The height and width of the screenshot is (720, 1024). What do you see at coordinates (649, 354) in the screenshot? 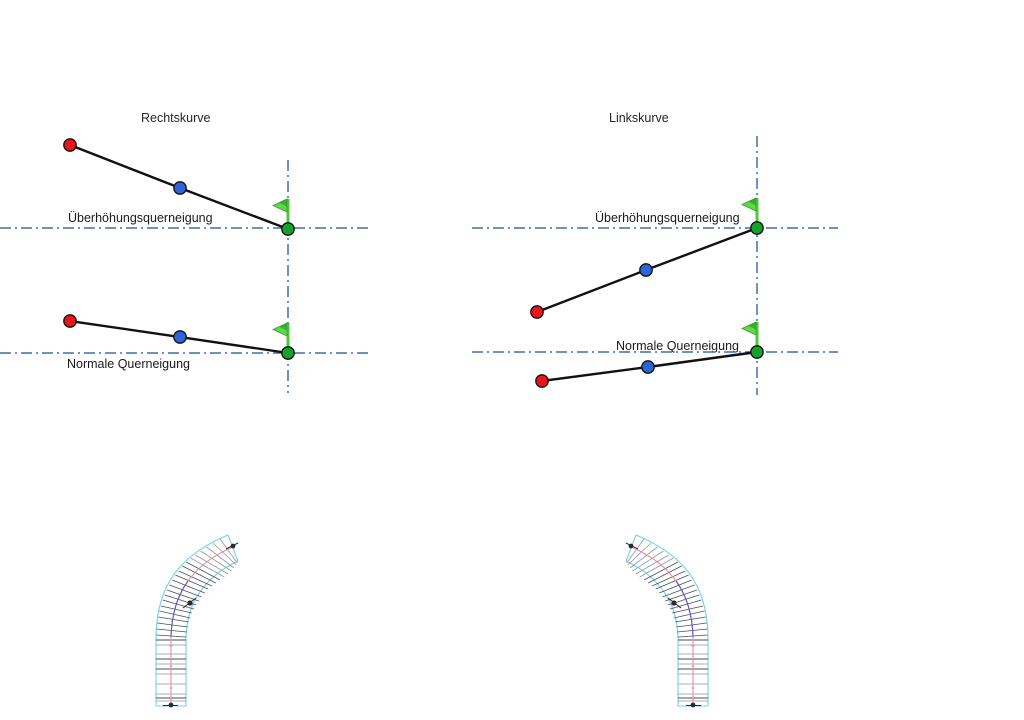
I see `slope-normal-right` at bounding box center [649, 354].